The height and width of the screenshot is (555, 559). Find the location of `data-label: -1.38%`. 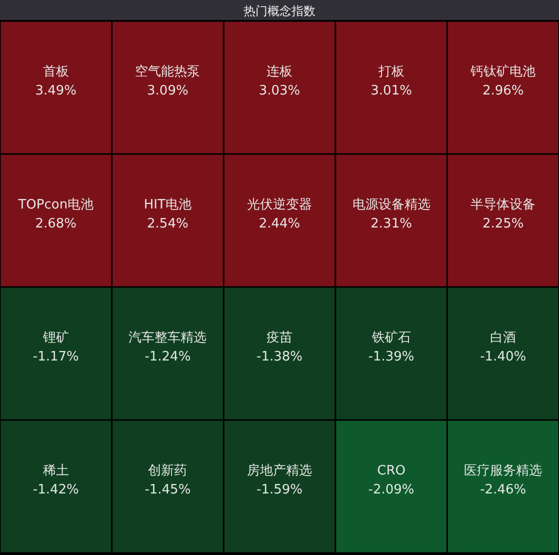

data-label: -1.38% is located at coordinates (279, 357).